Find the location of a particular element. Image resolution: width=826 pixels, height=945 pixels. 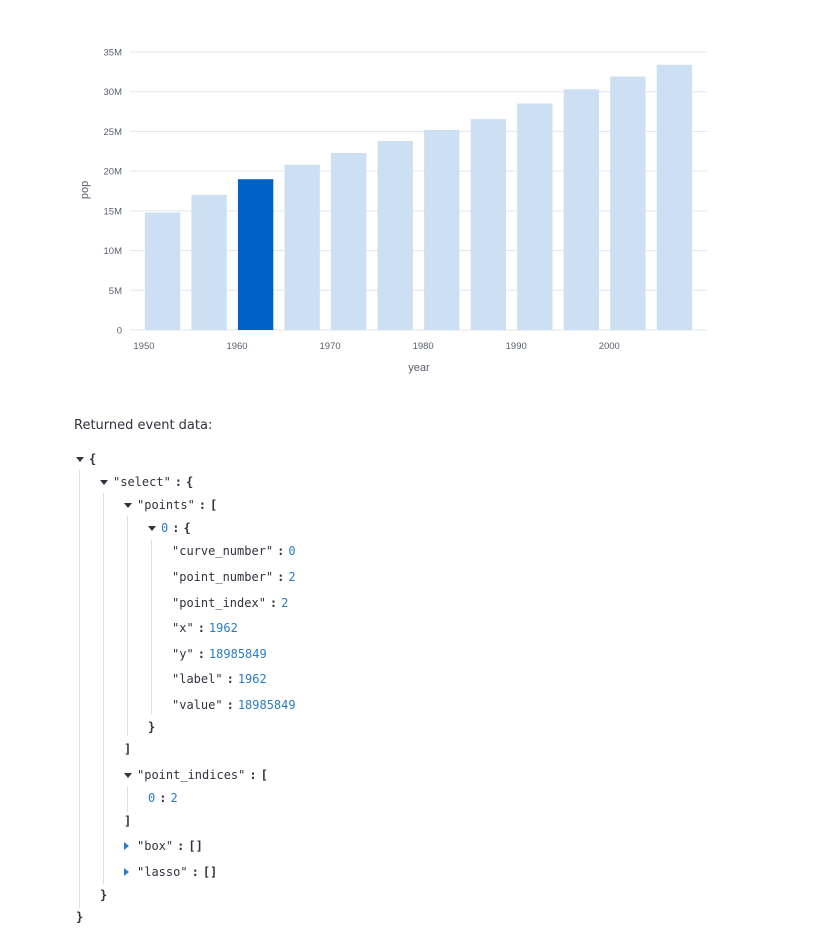

json-line: "box":[] is located at coordinates (170, 846).